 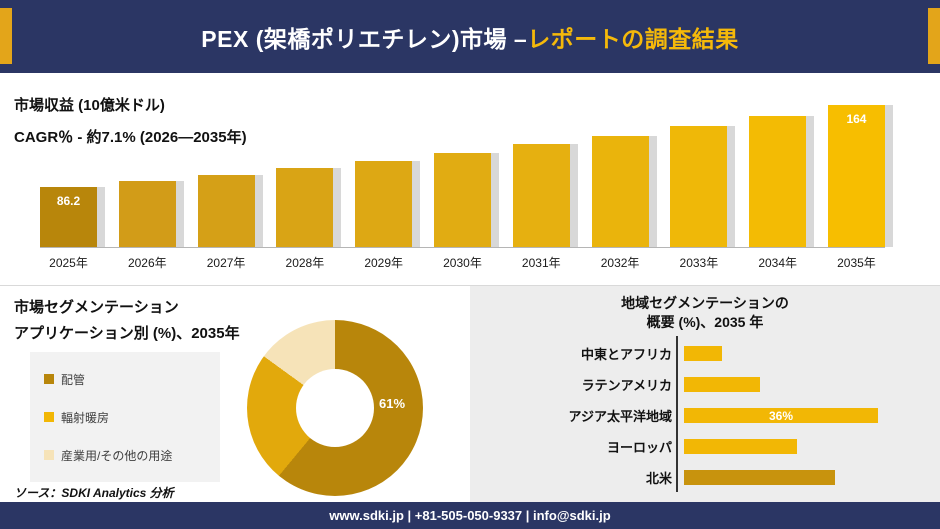 I want to click on region-row: ヨーロッパ, so click(x=705, y=446).